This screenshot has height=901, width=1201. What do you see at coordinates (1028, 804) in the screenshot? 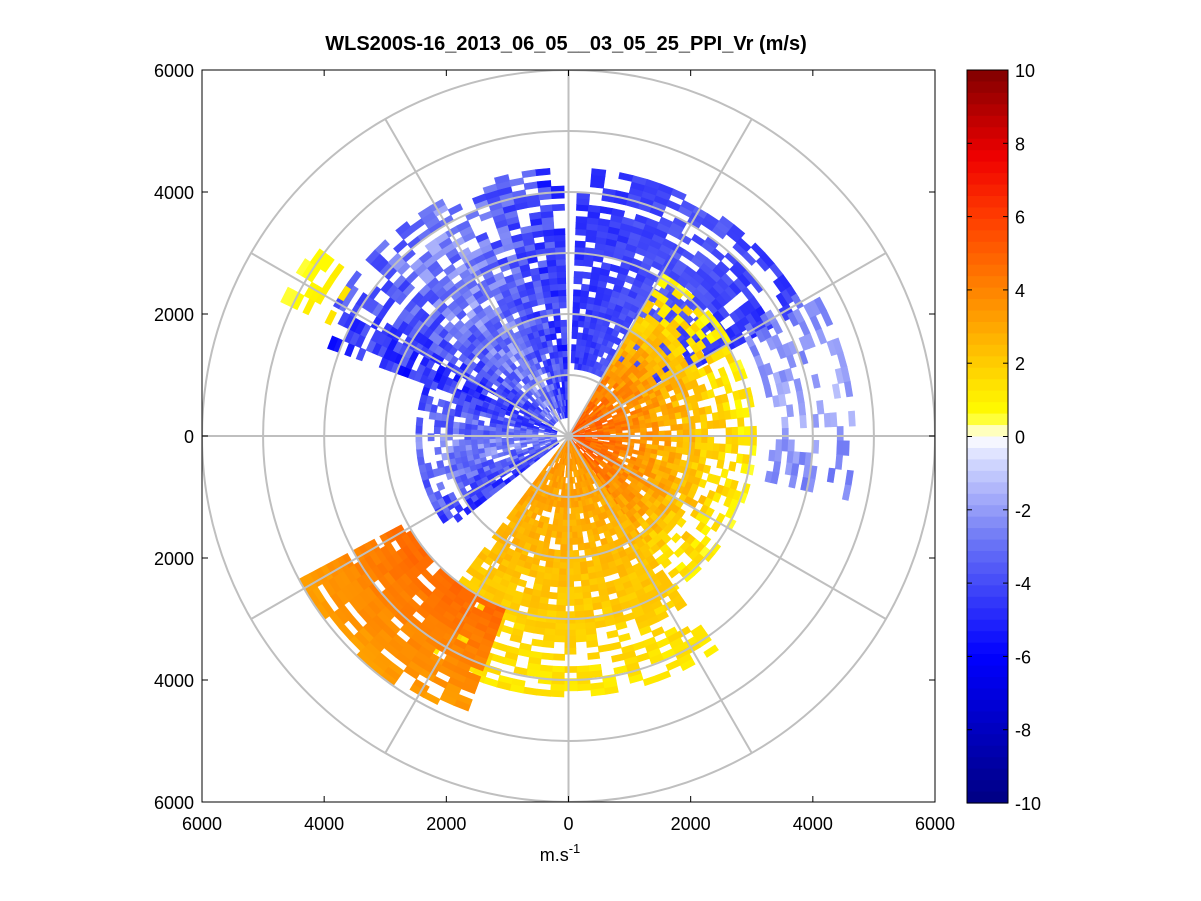
I see `colorbar-tick-label: -10` at bounding box center [1028, 804].